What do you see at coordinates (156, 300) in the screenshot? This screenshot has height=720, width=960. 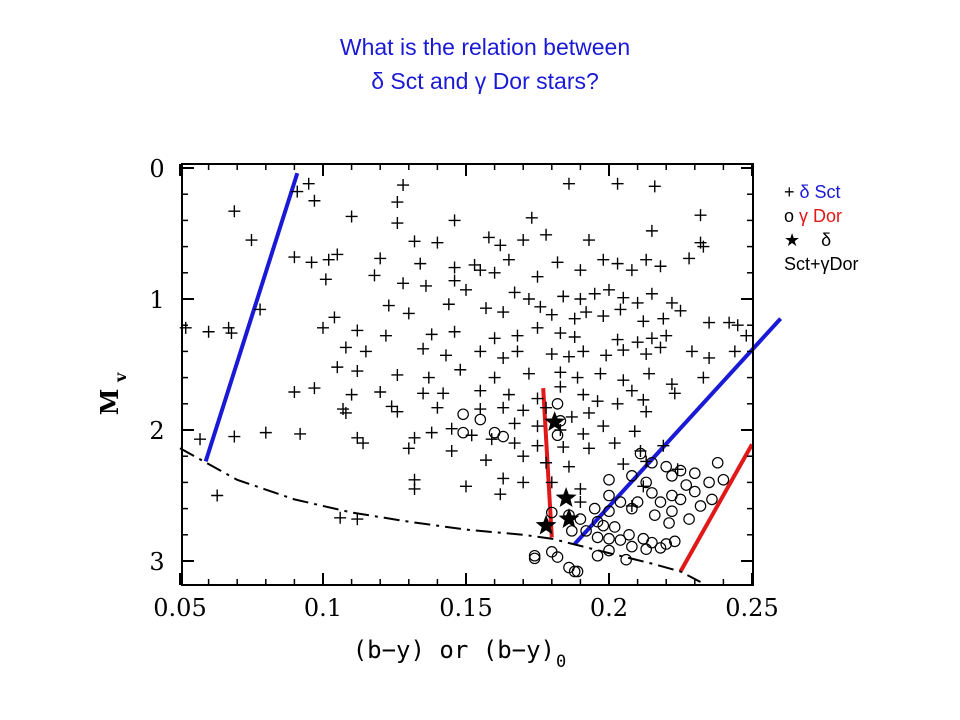 I see `y-tick-label: 1` at bounding box center [156, 300].